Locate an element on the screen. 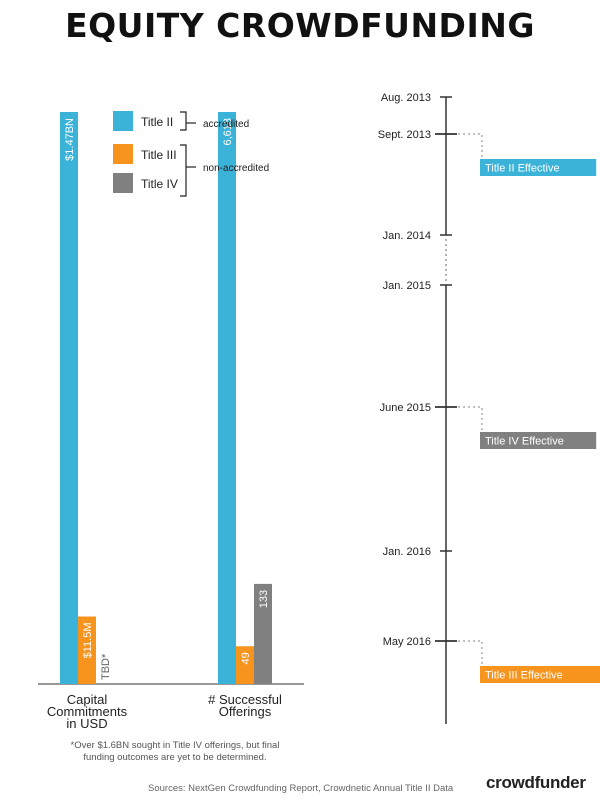 This screenshot has width=600, height=800. bar-value-label: $1.47BN is located at coordinates (70, 139).